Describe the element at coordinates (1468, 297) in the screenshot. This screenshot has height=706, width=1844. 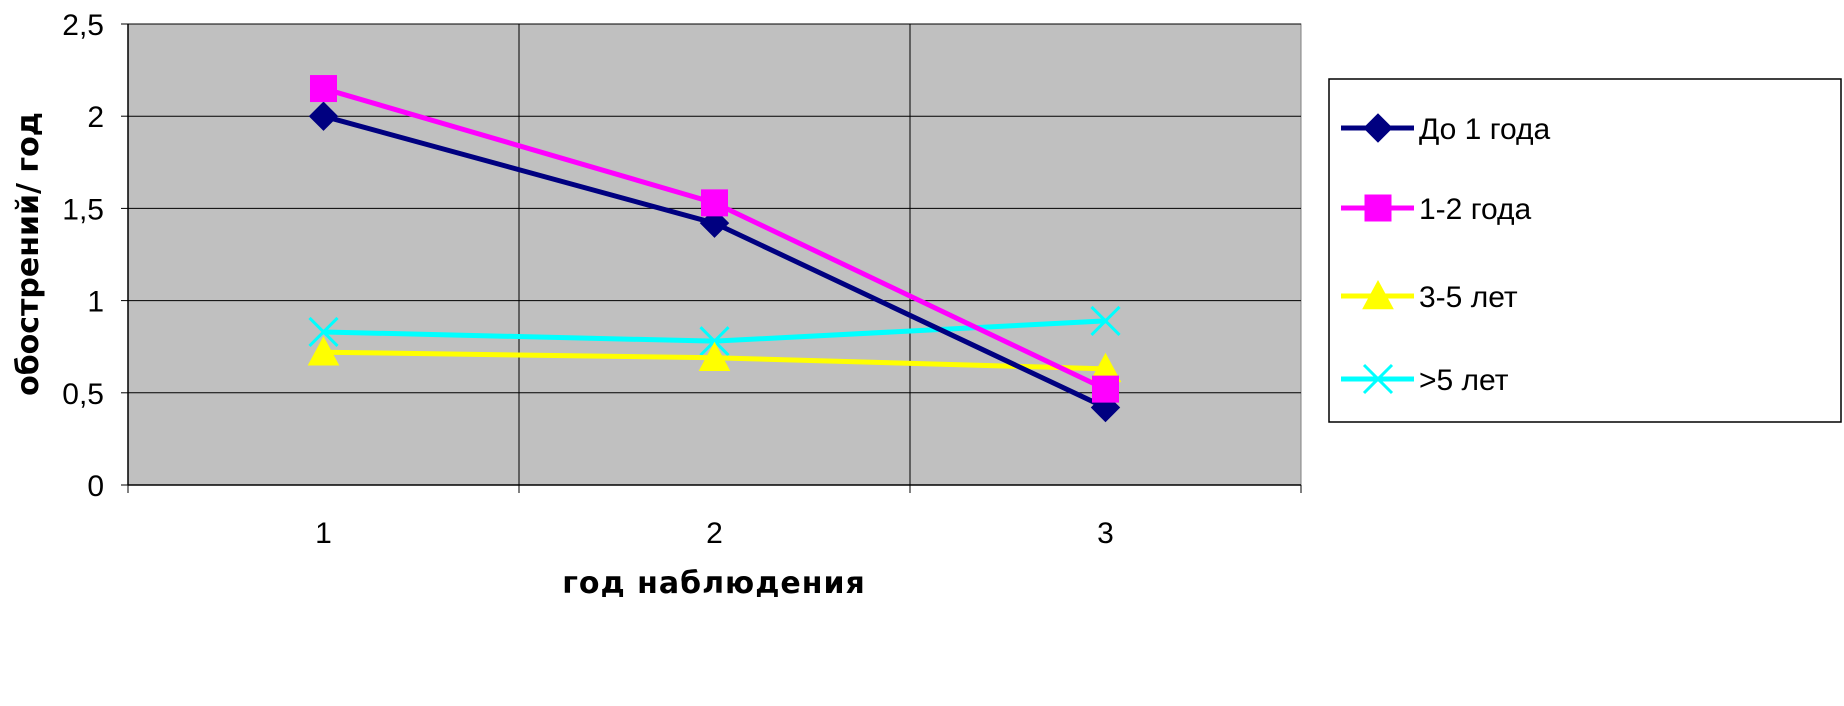
I see `legend-label: 3-5 лет` at that location.